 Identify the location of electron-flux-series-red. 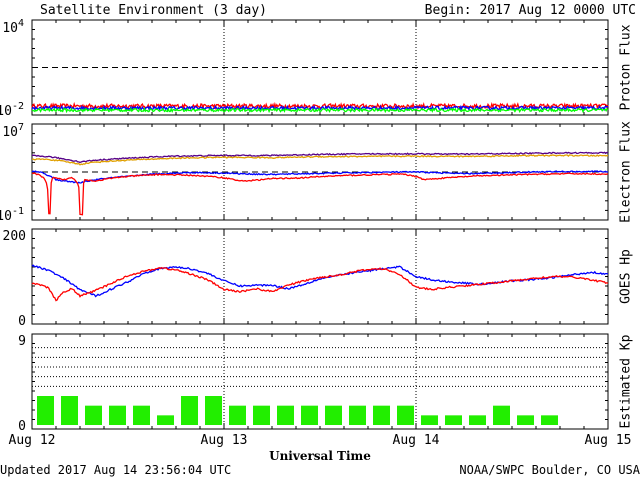
(320, 194).